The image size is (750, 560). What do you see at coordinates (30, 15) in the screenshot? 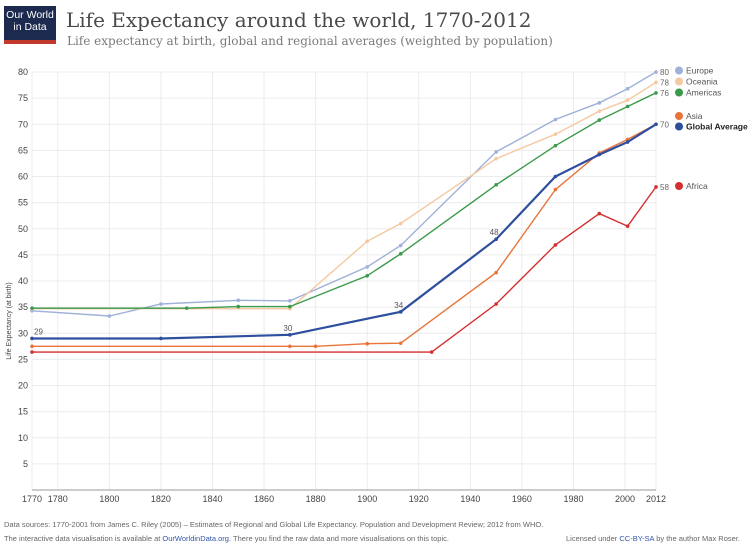
I see `logo-line1: Our World` at bounding box center [30, 15].